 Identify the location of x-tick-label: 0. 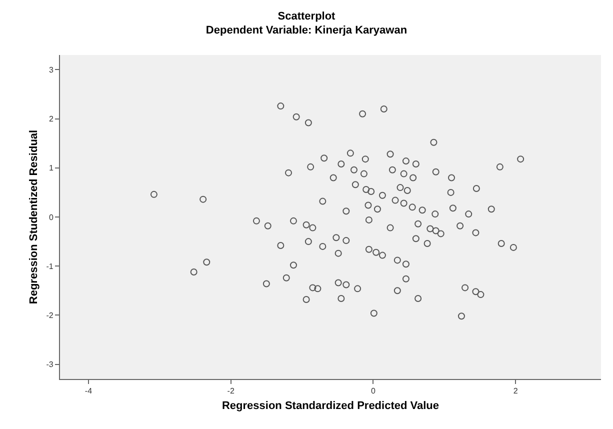
(373, 391).